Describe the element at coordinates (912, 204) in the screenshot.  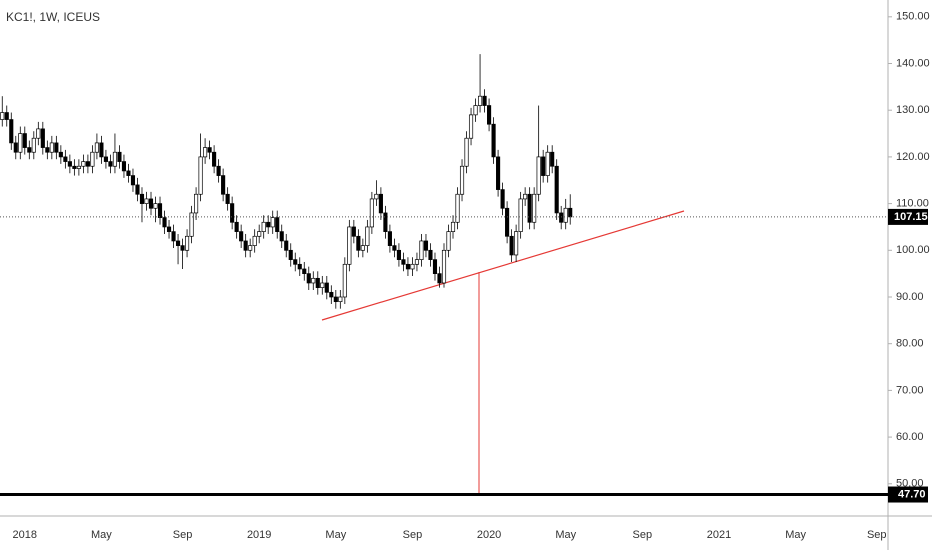
I see `y-tick-label: 110.00` at that location.